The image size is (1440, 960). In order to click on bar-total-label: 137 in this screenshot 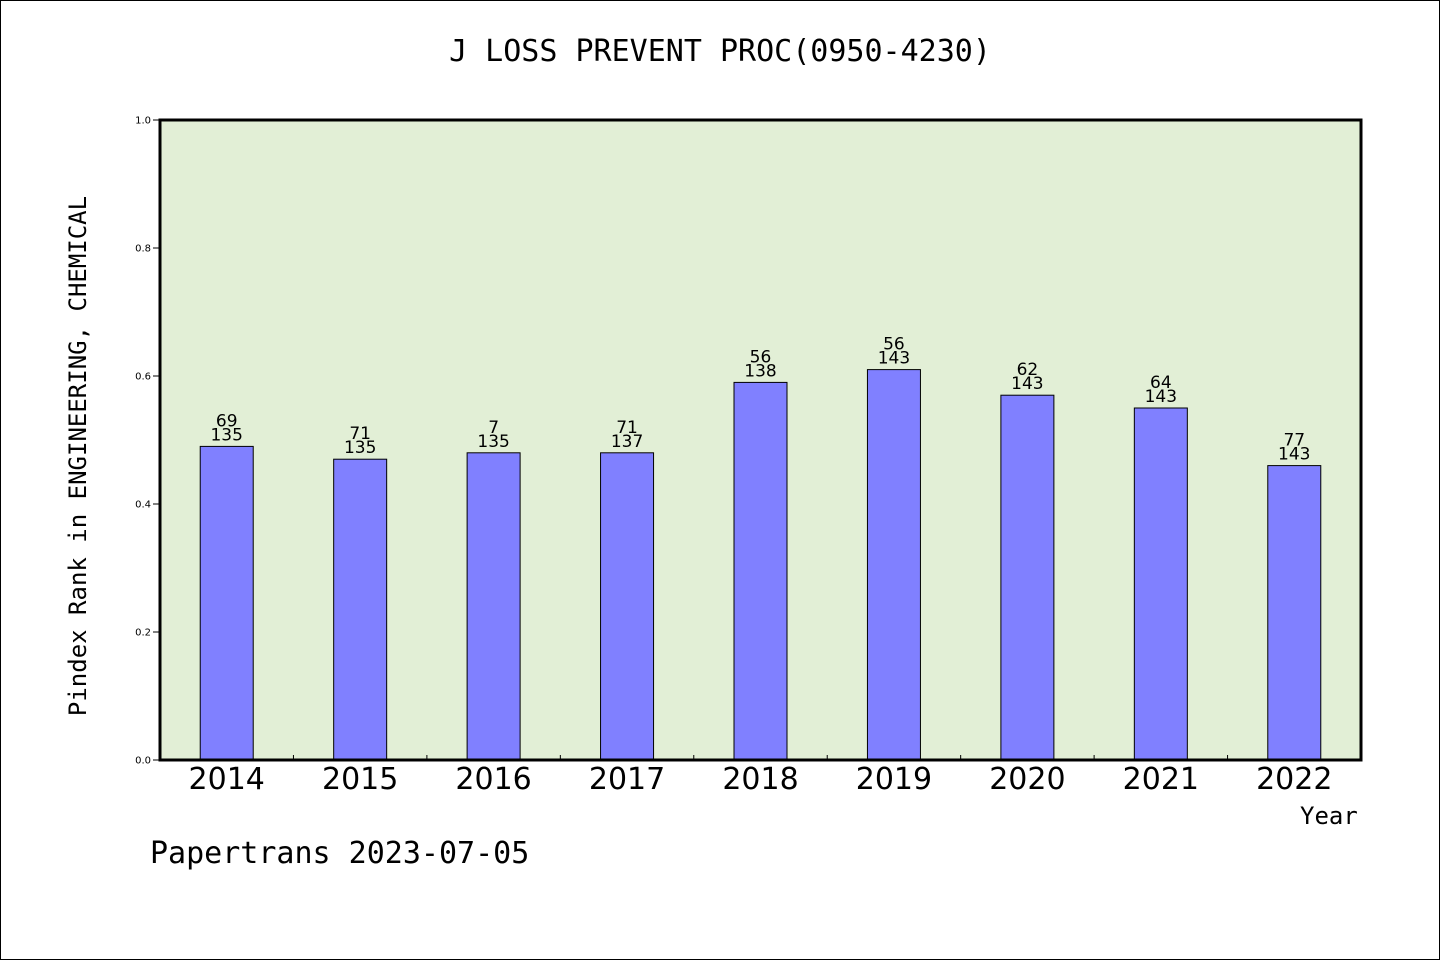, I will do `click(627, 442)`.